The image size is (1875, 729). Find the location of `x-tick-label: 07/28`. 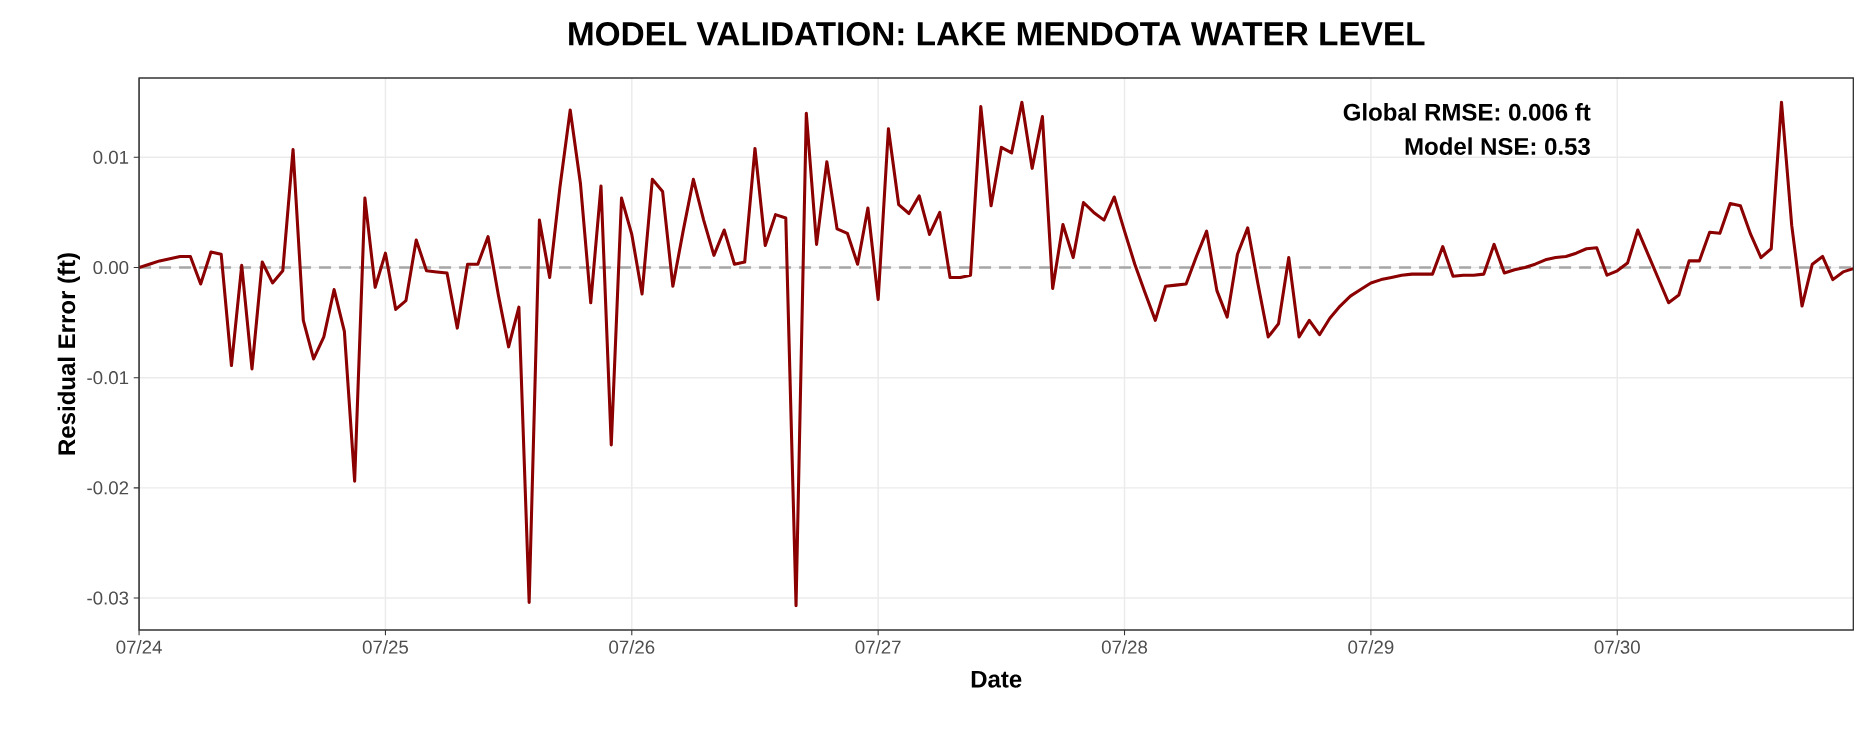

x-tick-label: 07/28 is located at coordinates (1124, 647).